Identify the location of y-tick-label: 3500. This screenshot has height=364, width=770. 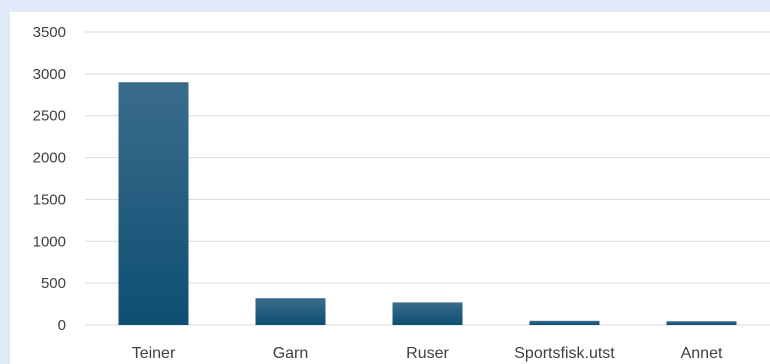
(49, 32).